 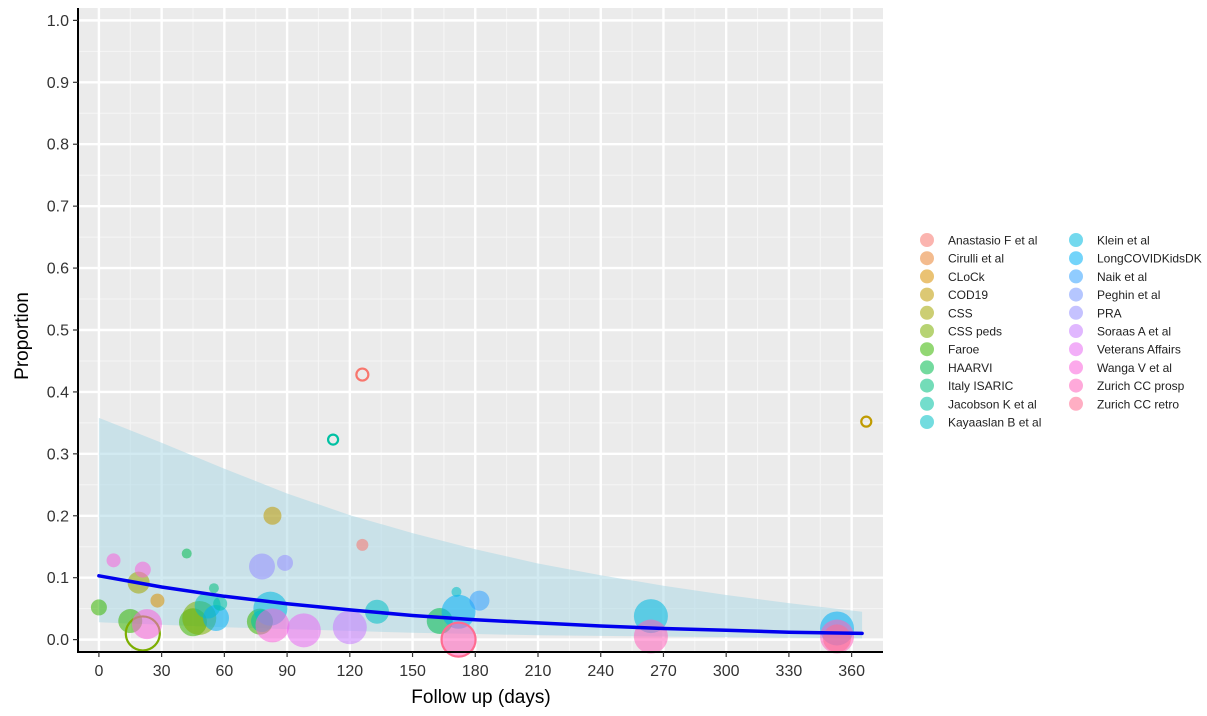 I want to click on x-tick-label: 300, so click(x=726, y=671).